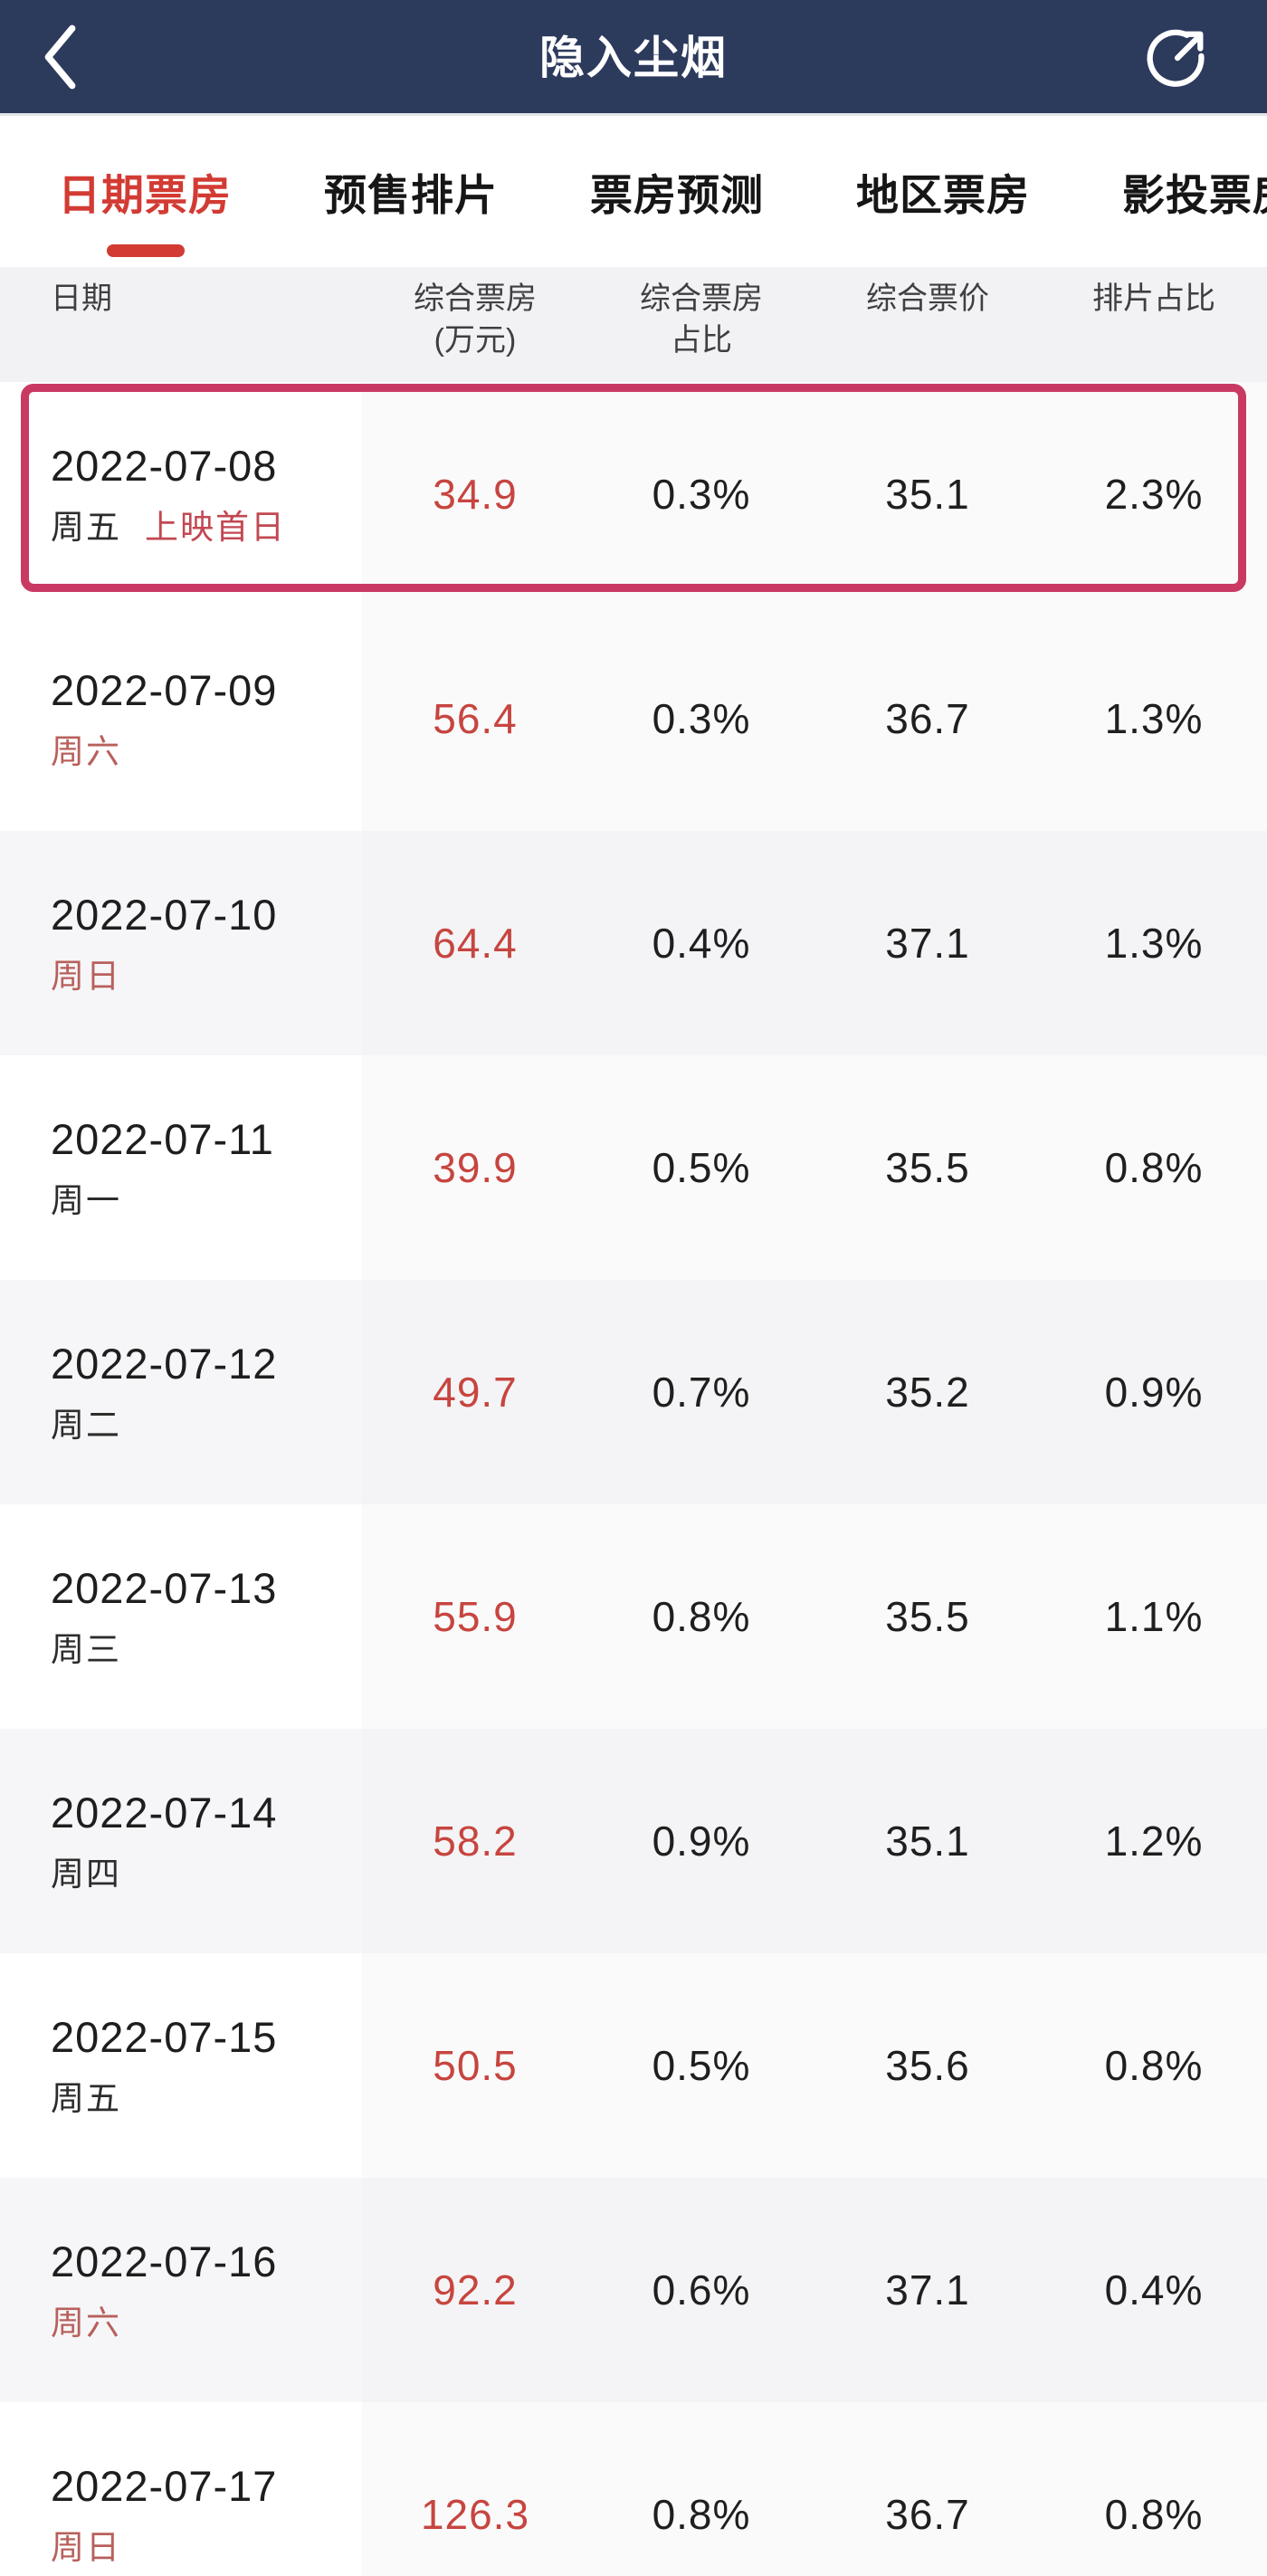  Describe the element at coordinates (633, 943) in the screenshot. I see `table-row: 2022-07-10 周日 64.4 0.4% 37.1 1.3%` at that location.